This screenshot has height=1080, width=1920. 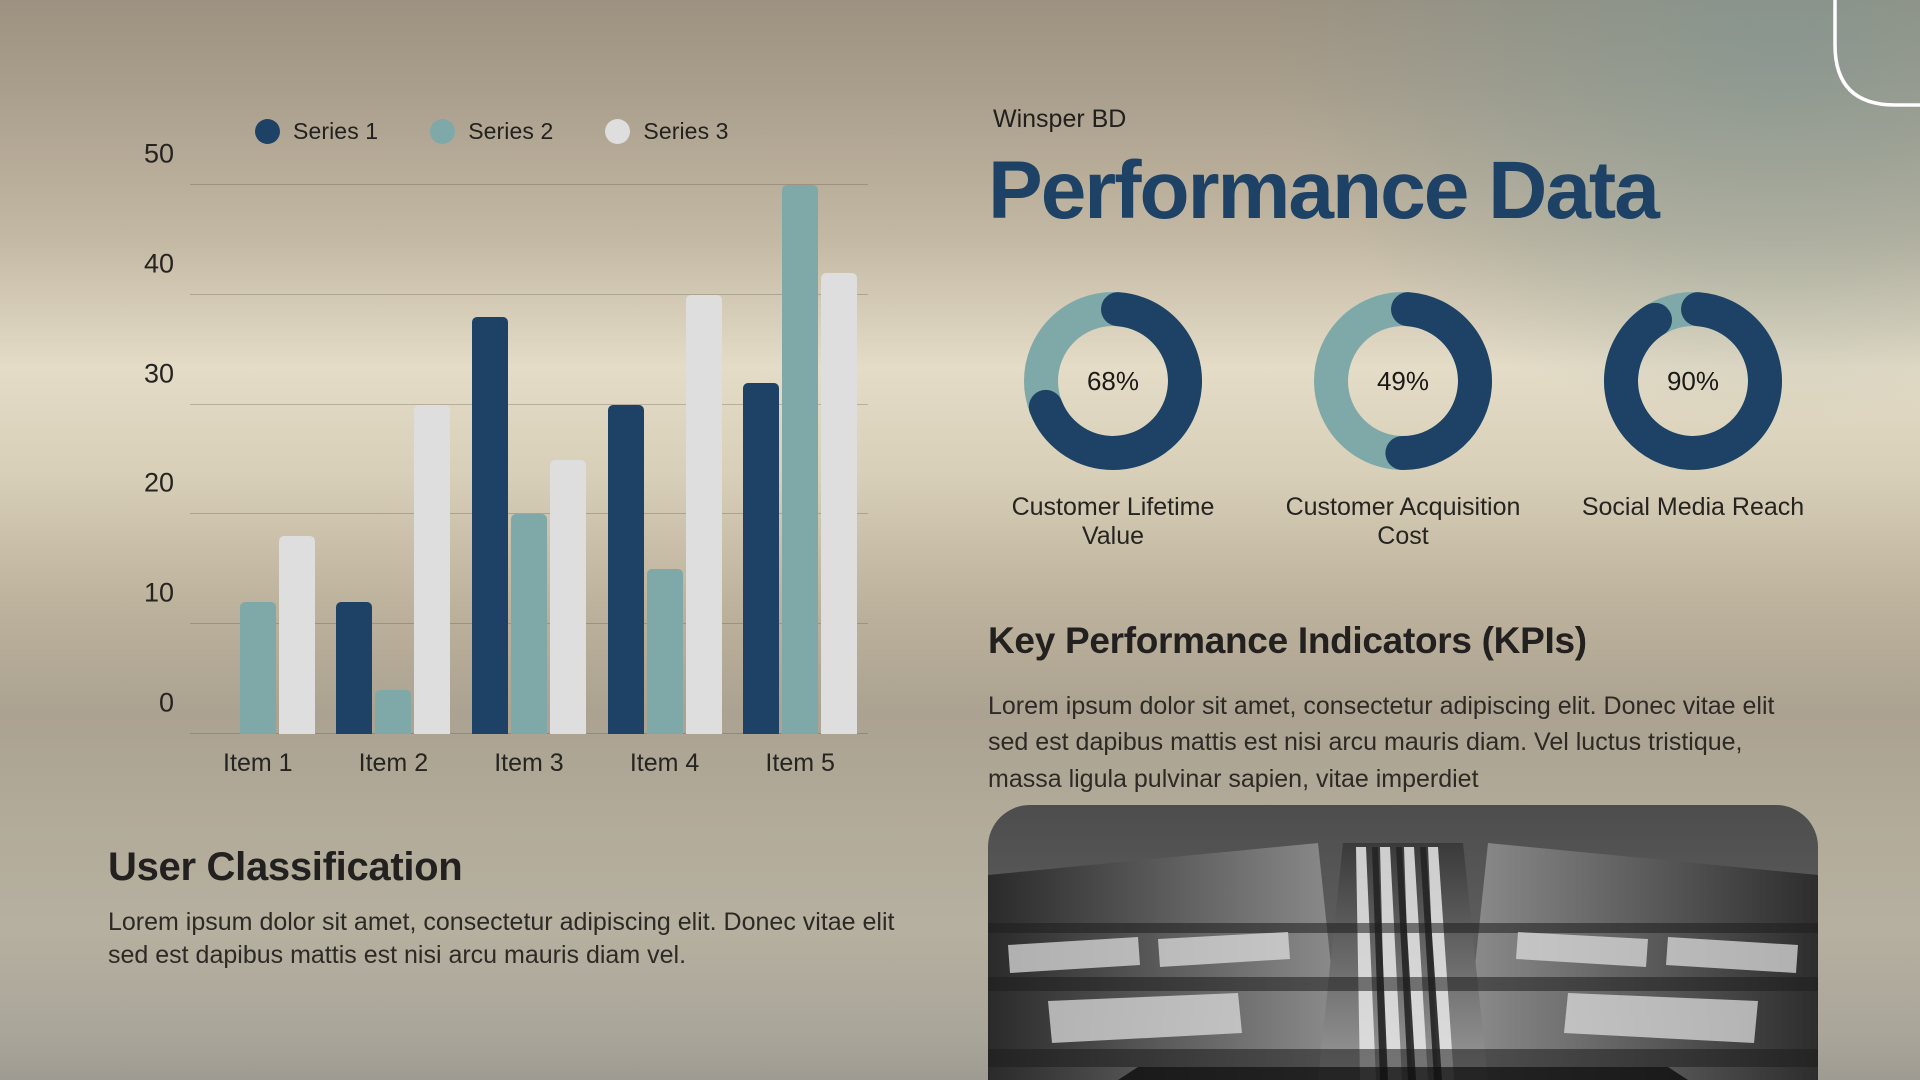 I want to click on donut-metric: 49% Customer Acquisition Cost, so click(x=1403, y=418).